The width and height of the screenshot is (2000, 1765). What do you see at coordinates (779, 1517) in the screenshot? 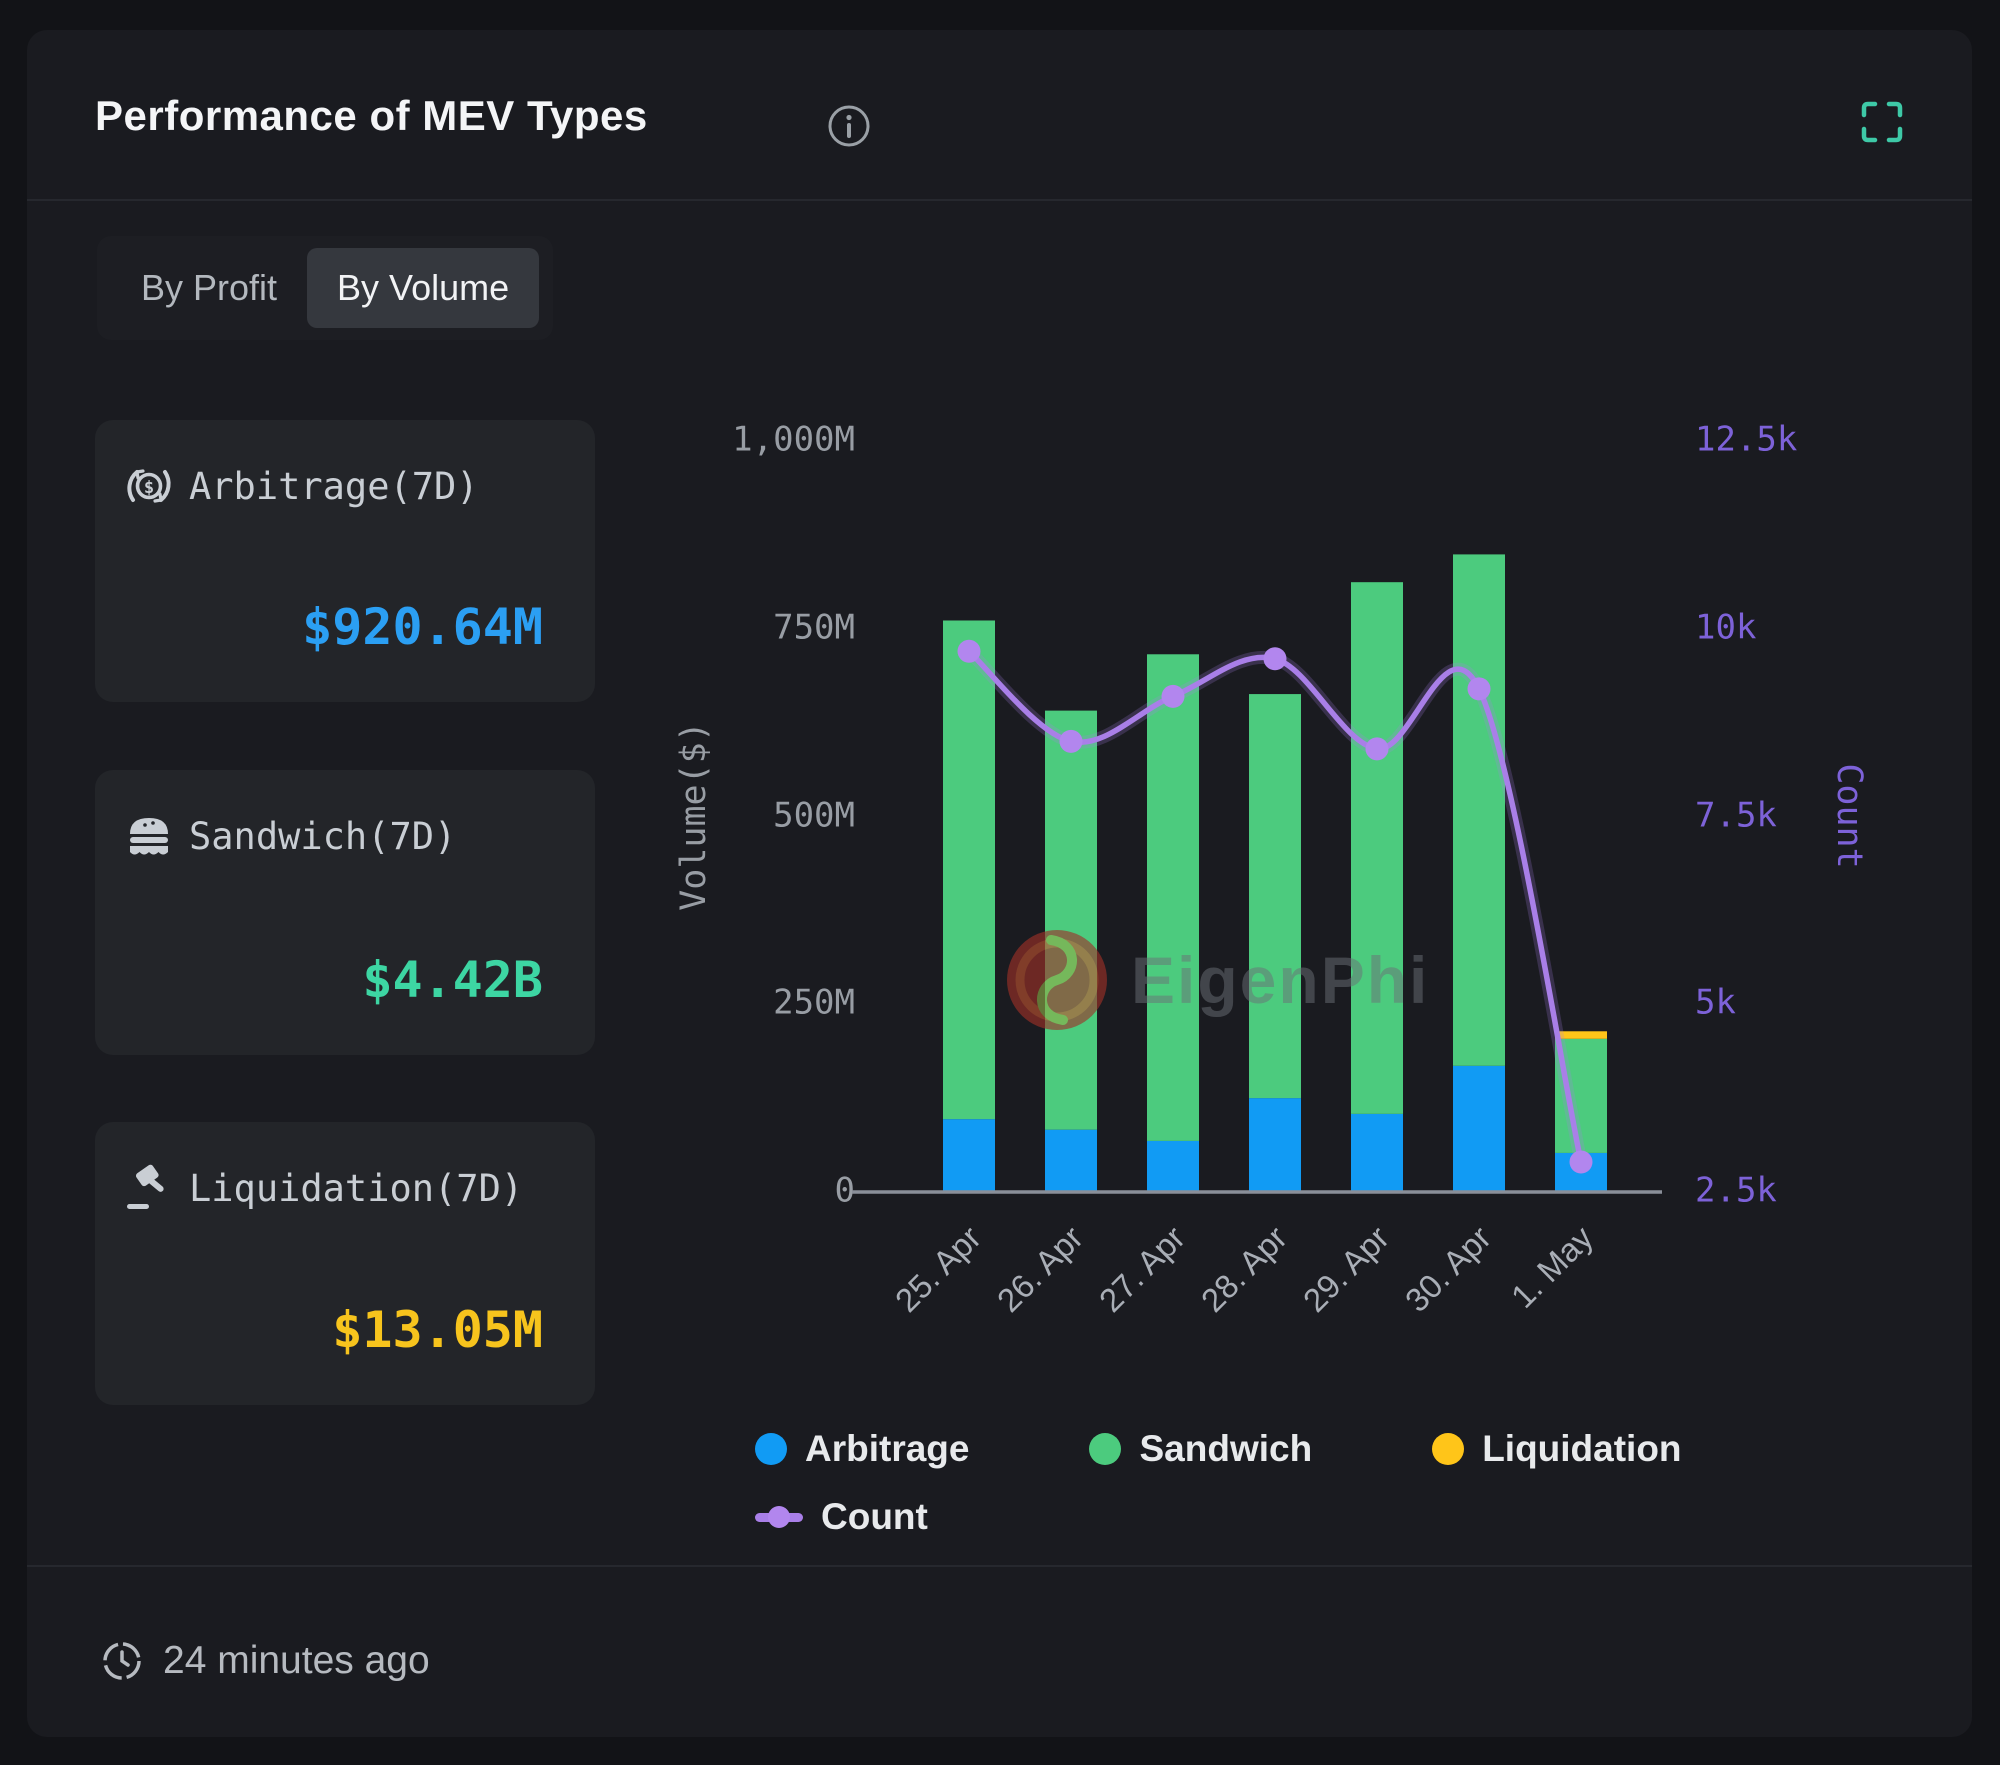
I see `legend-line-marker` at bounding box center [779, 1517].